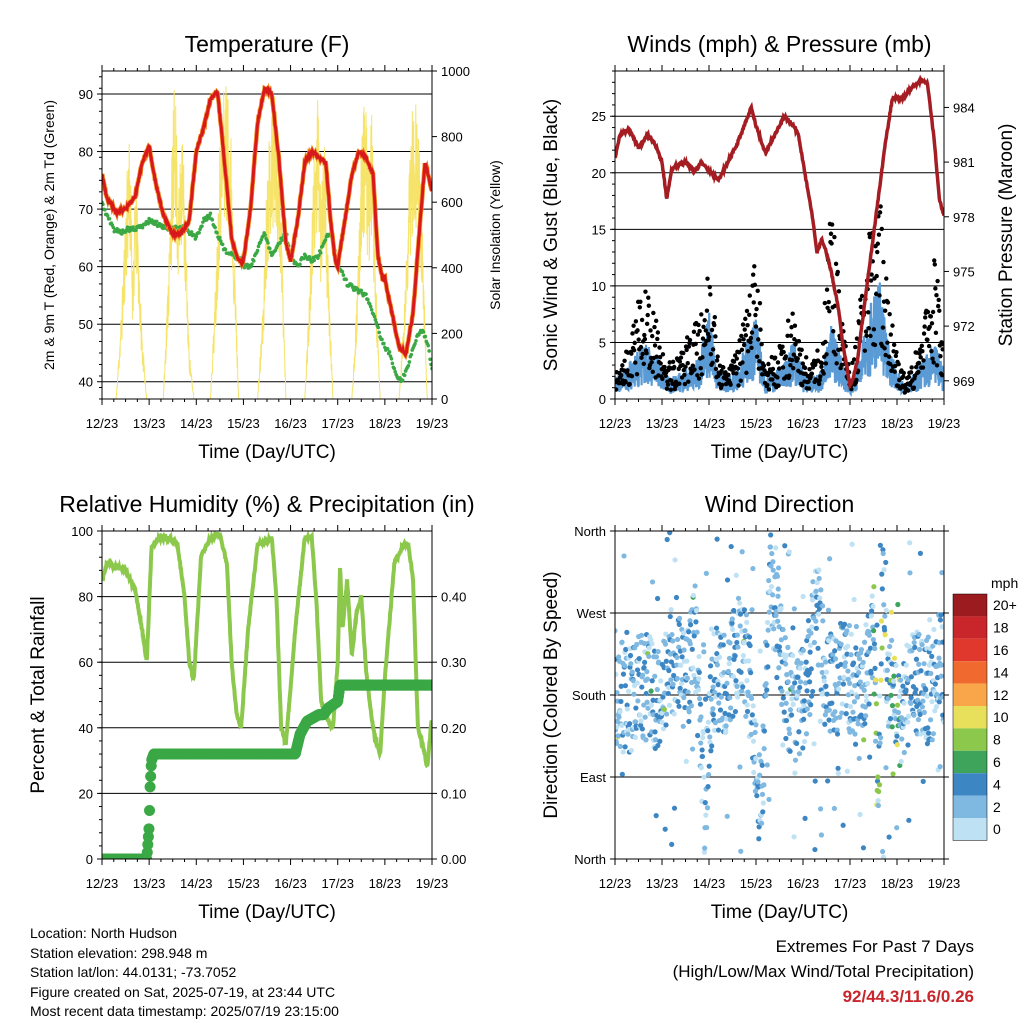 The image size is (1024, 1024). Describe the element at coordinates (970, 605) in the screenshot. I see `colorbar-swatch` at that location.